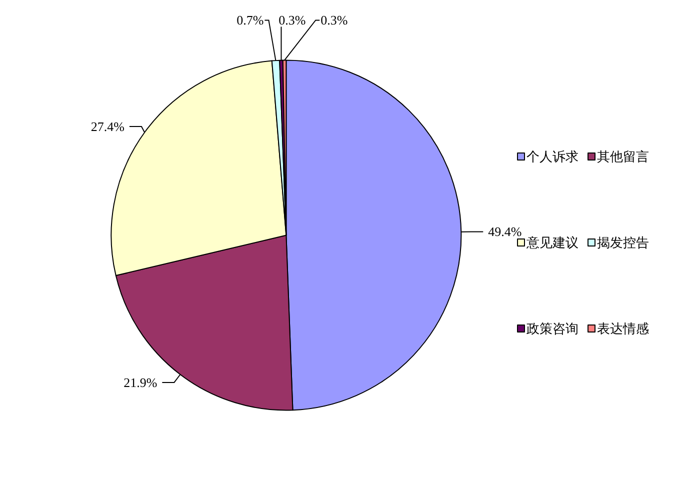 This screenshot has width=683, height=484. I want to click on legend-label: 政策咨询, so click(552, 328).